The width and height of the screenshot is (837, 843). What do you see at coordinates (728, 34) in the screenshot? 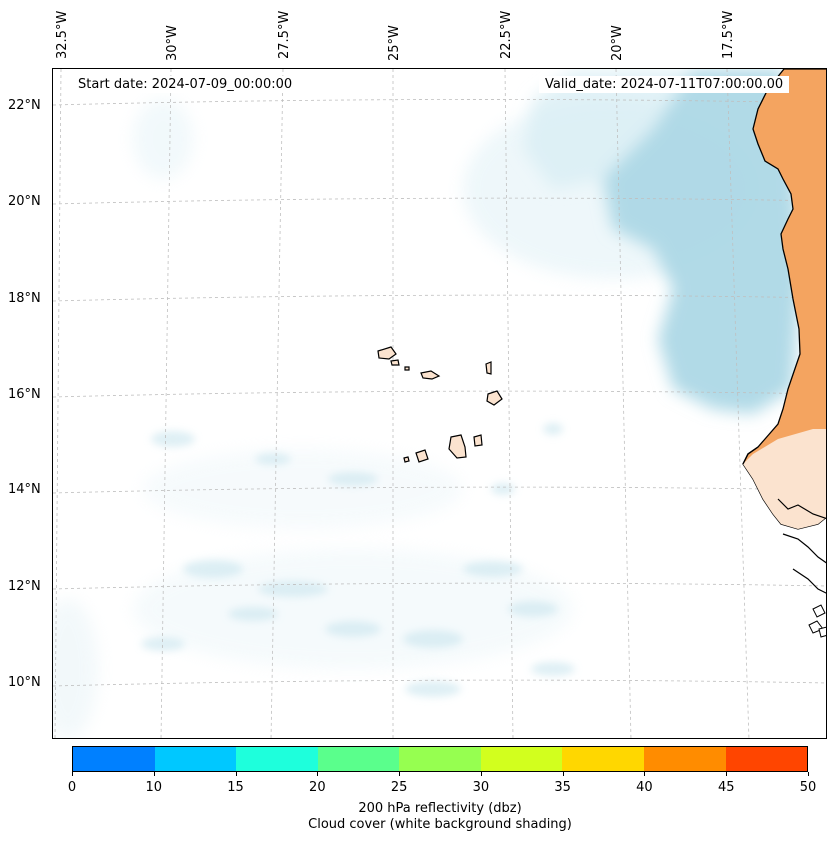
I see `lon-label-17-5w: 17.5°W` at bounding box center [728, 34].